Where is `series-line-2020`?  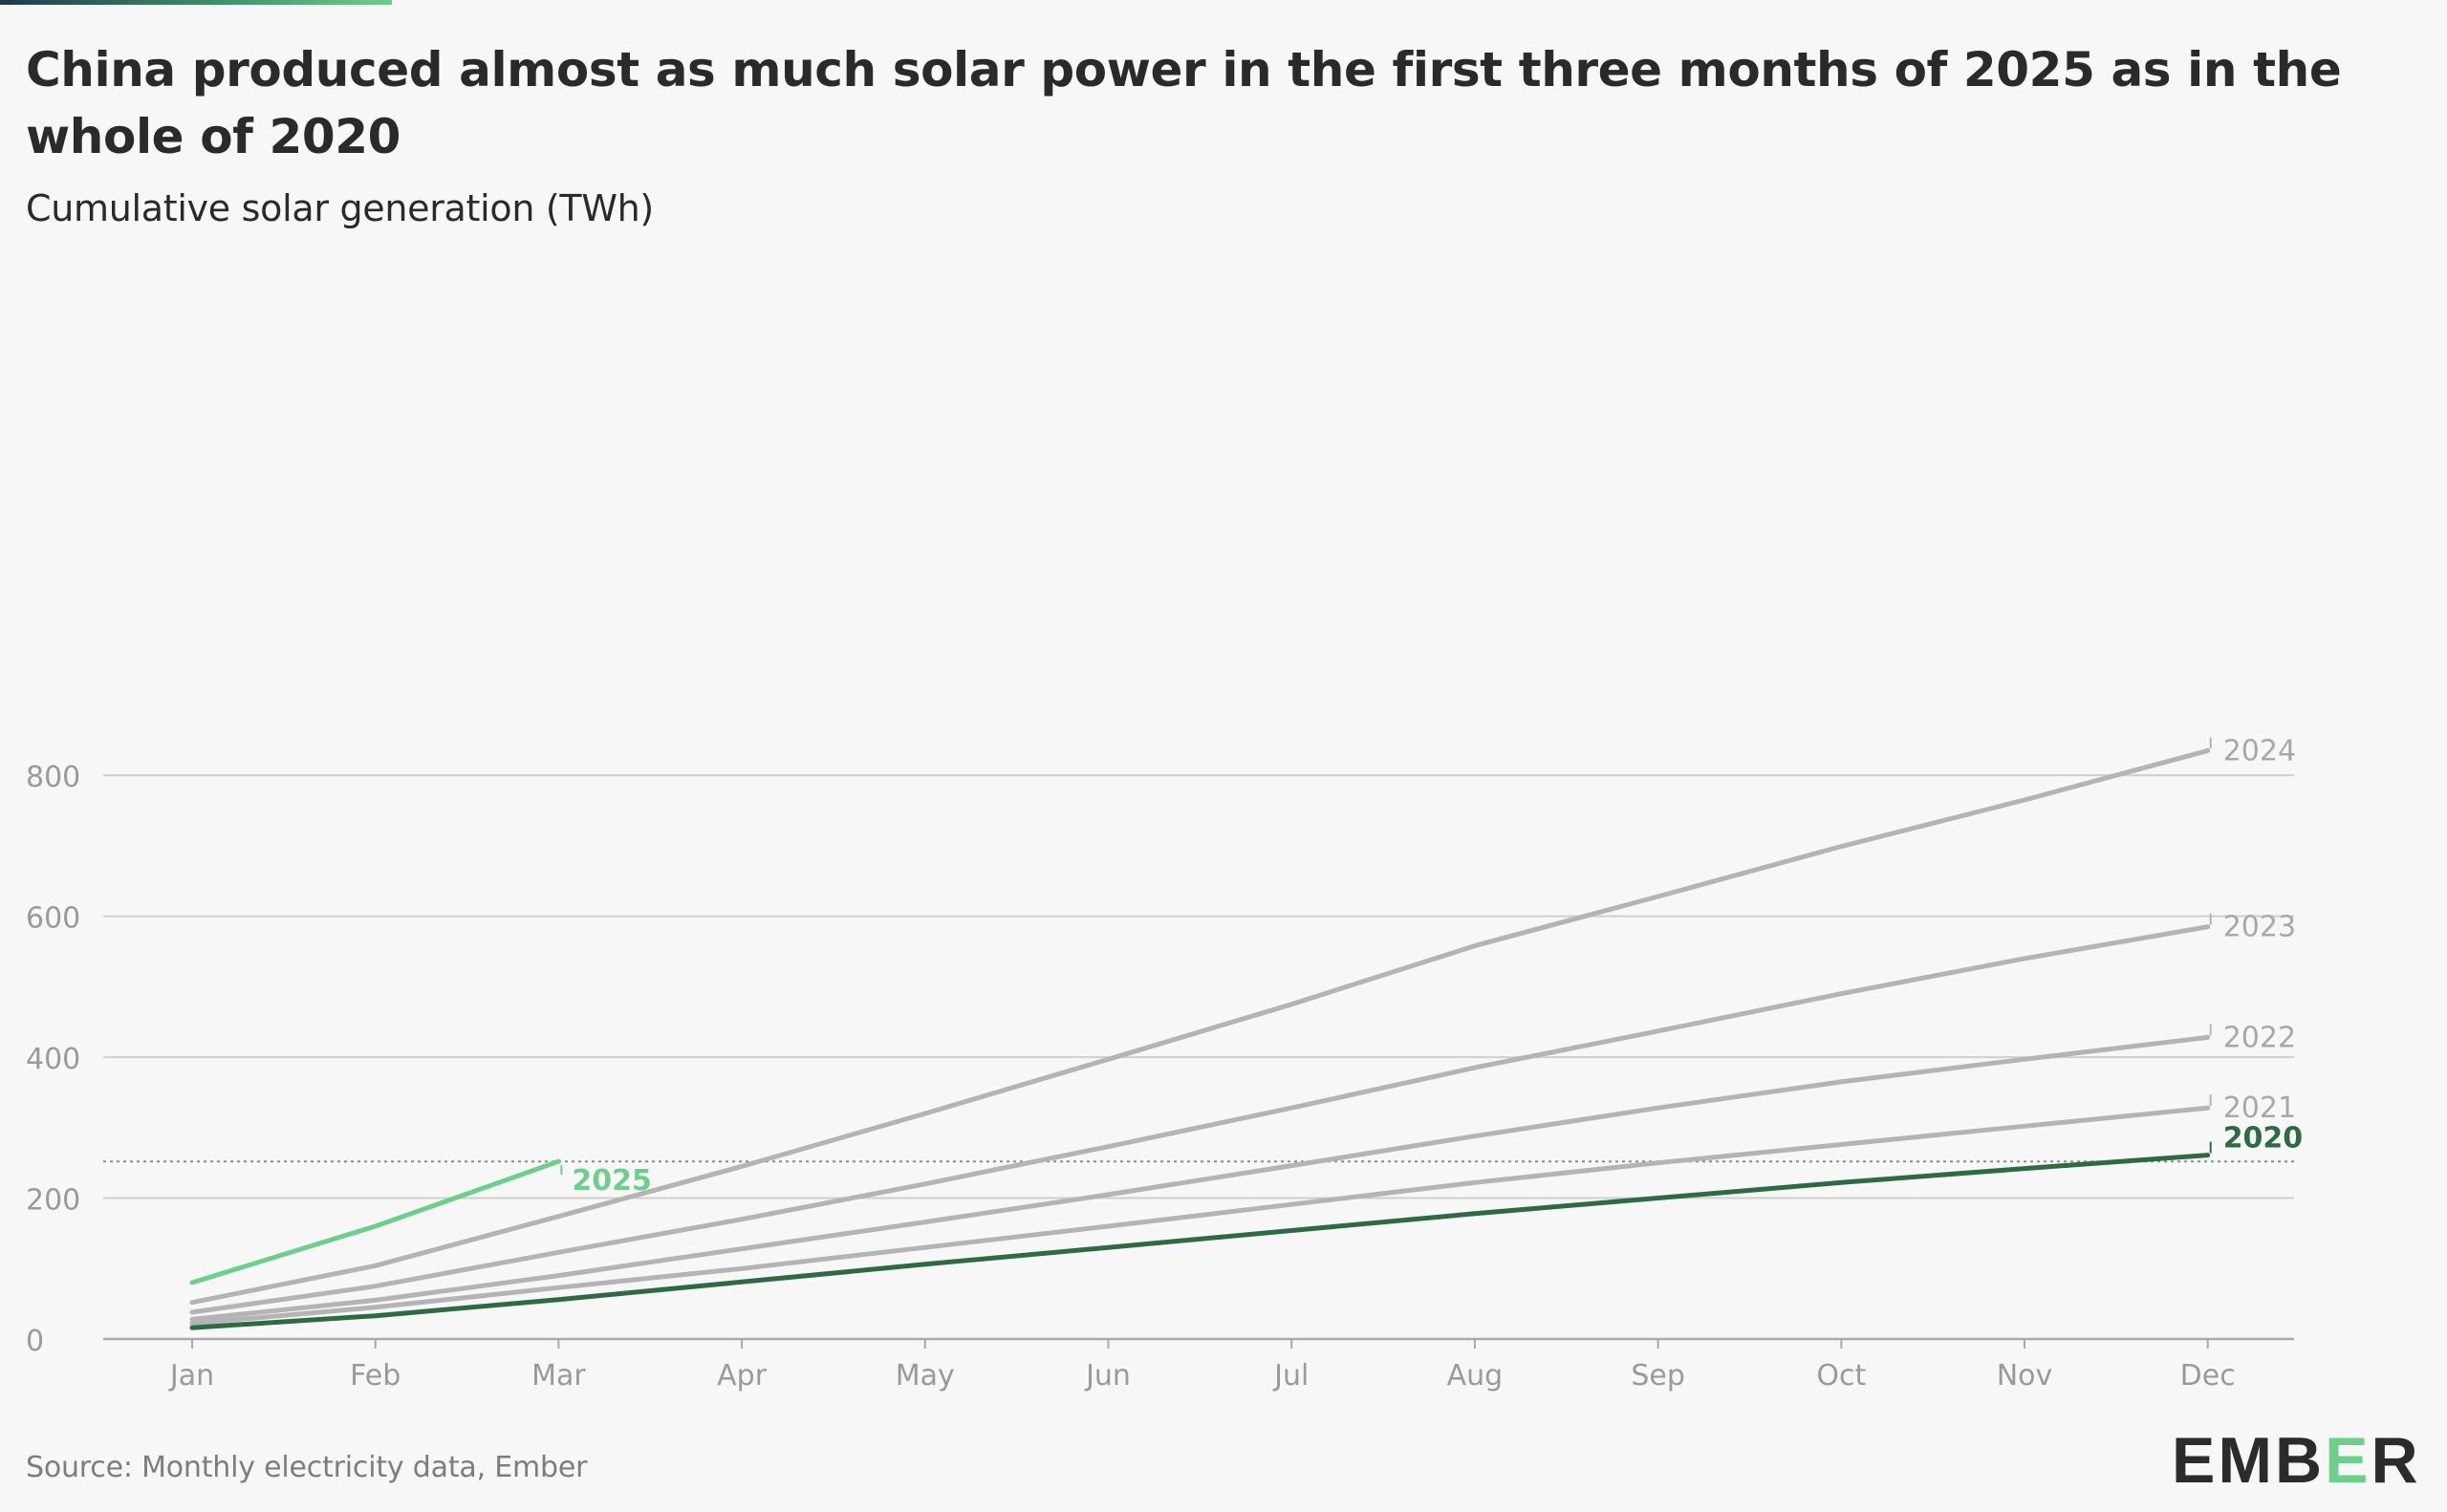
series-line-2020 is located at coordinates (1200, 1241).